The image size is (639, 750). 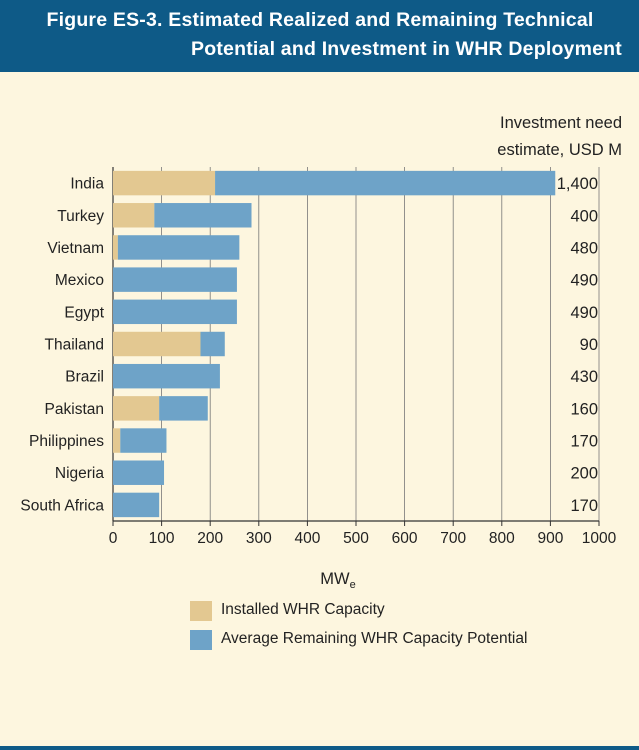 I want to click on x-tick-label: 200, so click(x=210, y=538).